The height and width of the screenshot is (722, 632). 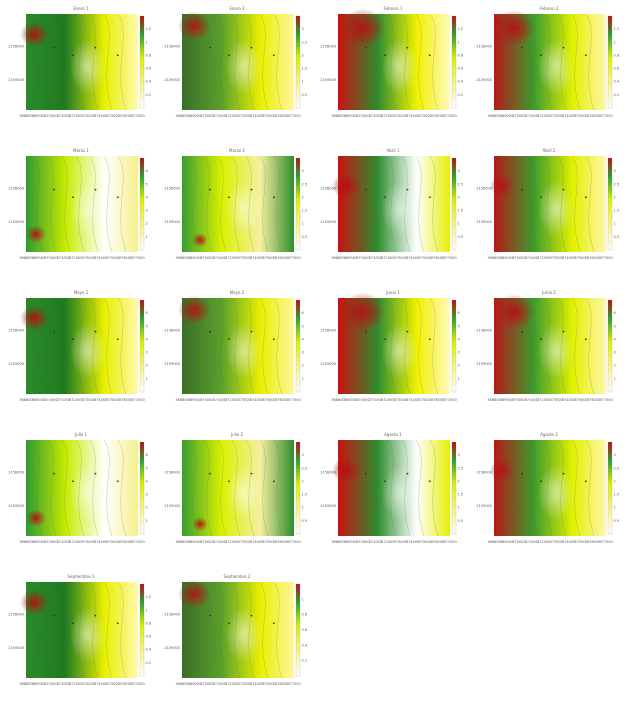 I want to click on colorbar-tick-label: 5, so click(x=147, y=468).